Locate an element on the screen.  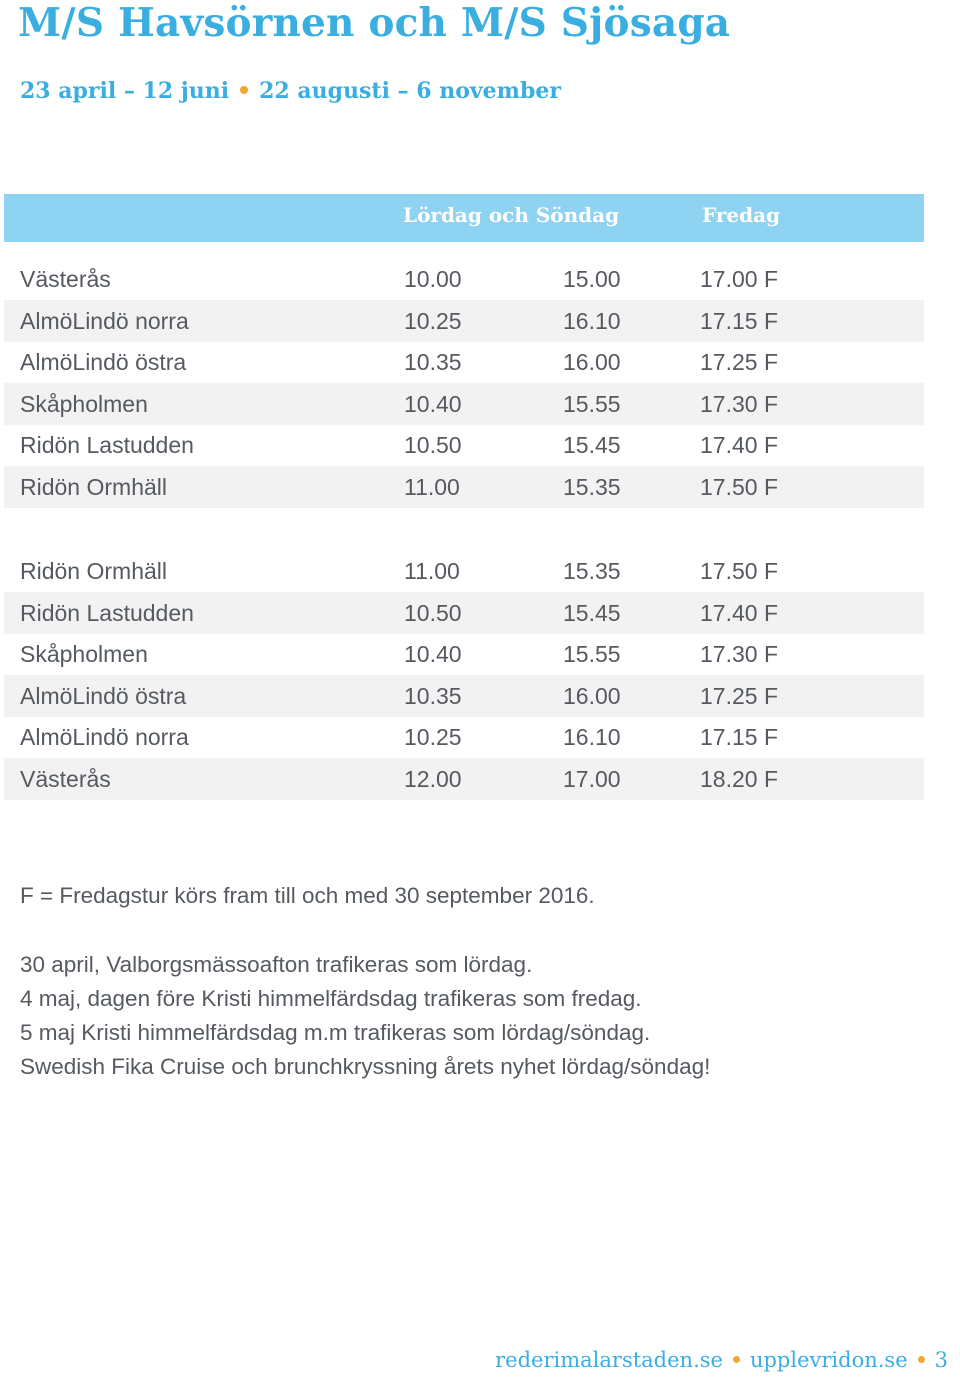
outbound-row: Ridön Lastudden 10.50 15.45 17.40 F is located at coordinates (464, 445).